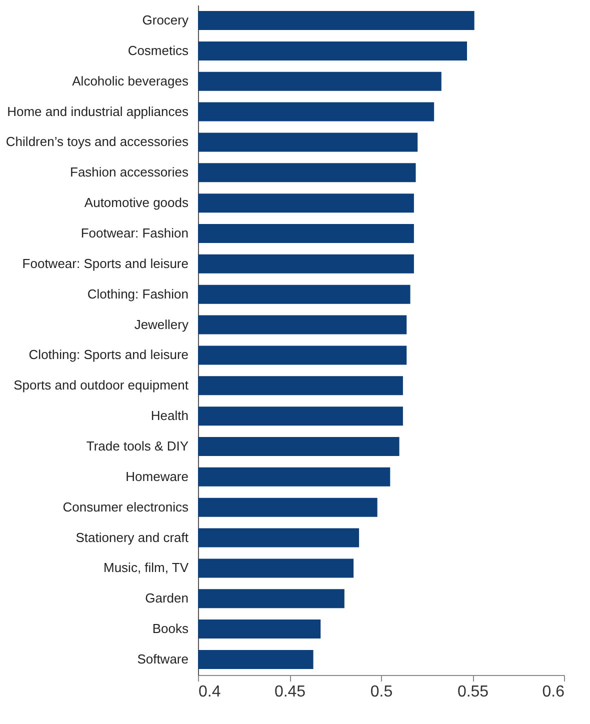  Describe the element at coordinates (129, 172) in the screenshot. I see `y-tick-label: Fashion accessories` at that location.